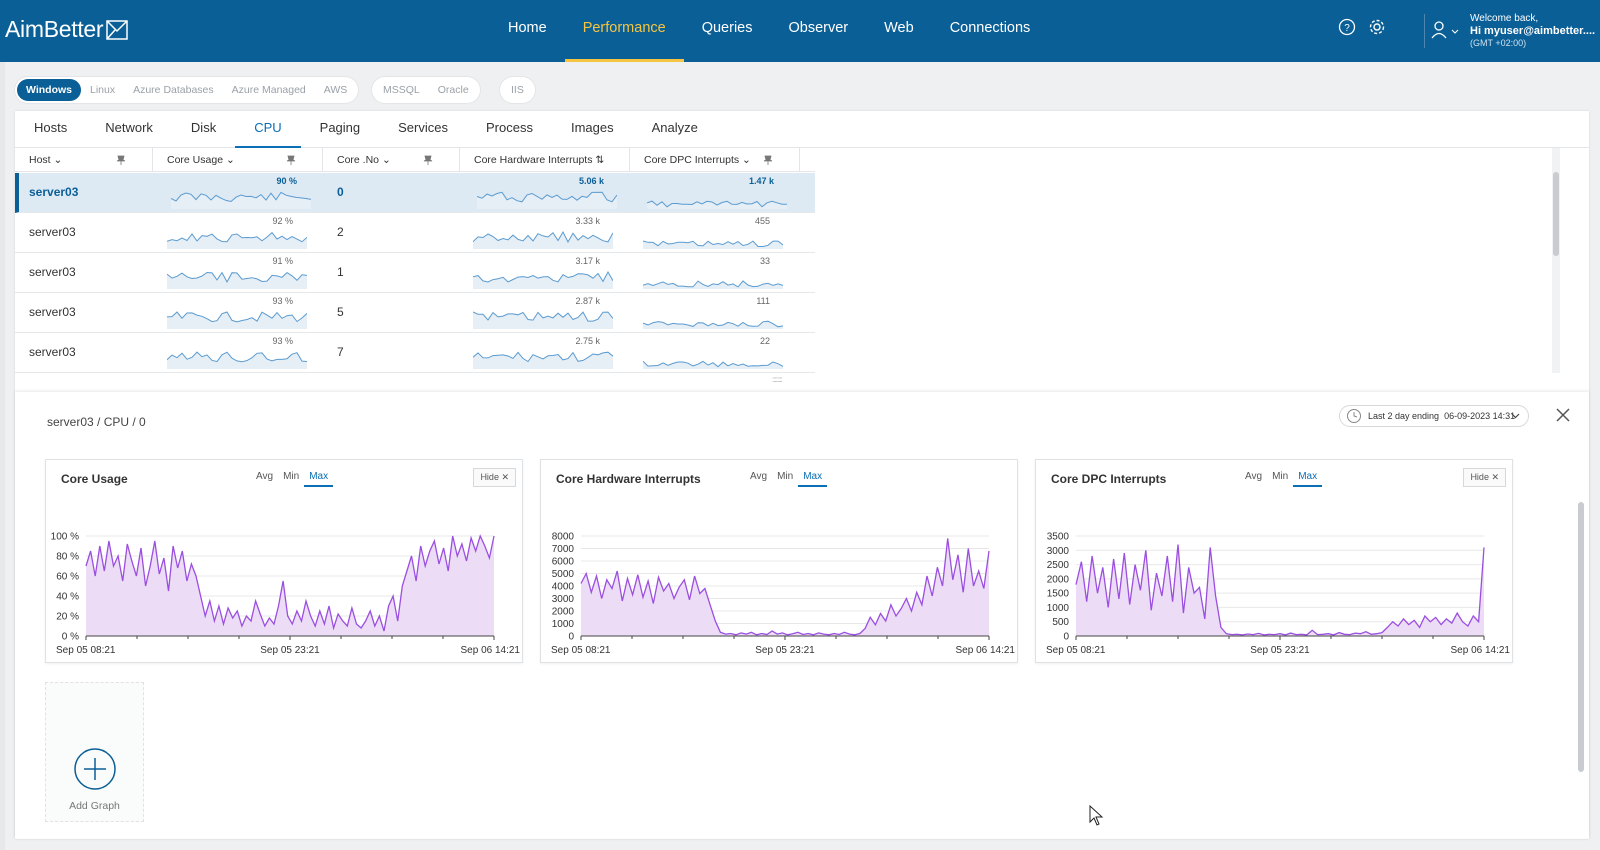 The width and height of the screenshot is (1600, 850). What do you see at coordinates (990, 28) in the screenshot?
I see `nav-connections: Connections` at bounding box center [990, 28].